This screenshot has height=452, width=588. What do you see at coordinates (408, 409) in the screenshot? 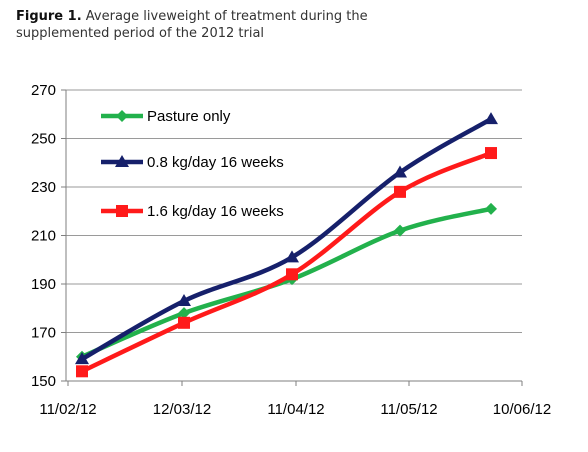
I see `x-tick-label-3: 11/05/12` at bounding box center [408, 409].